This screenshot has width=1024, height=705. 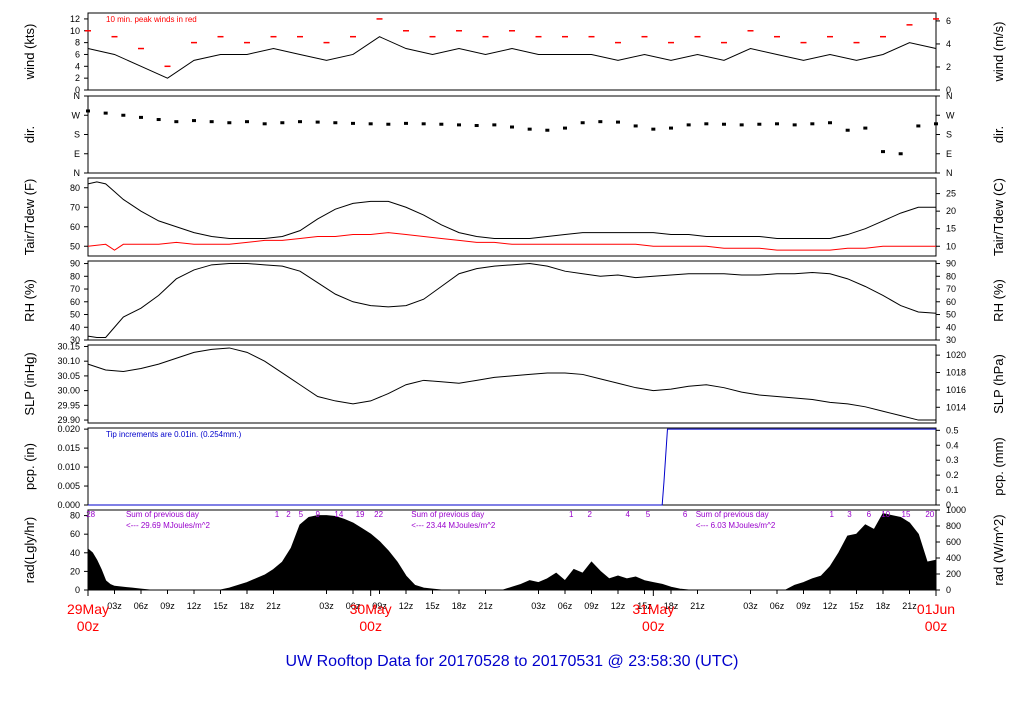 I want to click on precip-annotation: Tip increments are 0.01in. (0.254mm.), so click(x=174, y=434).